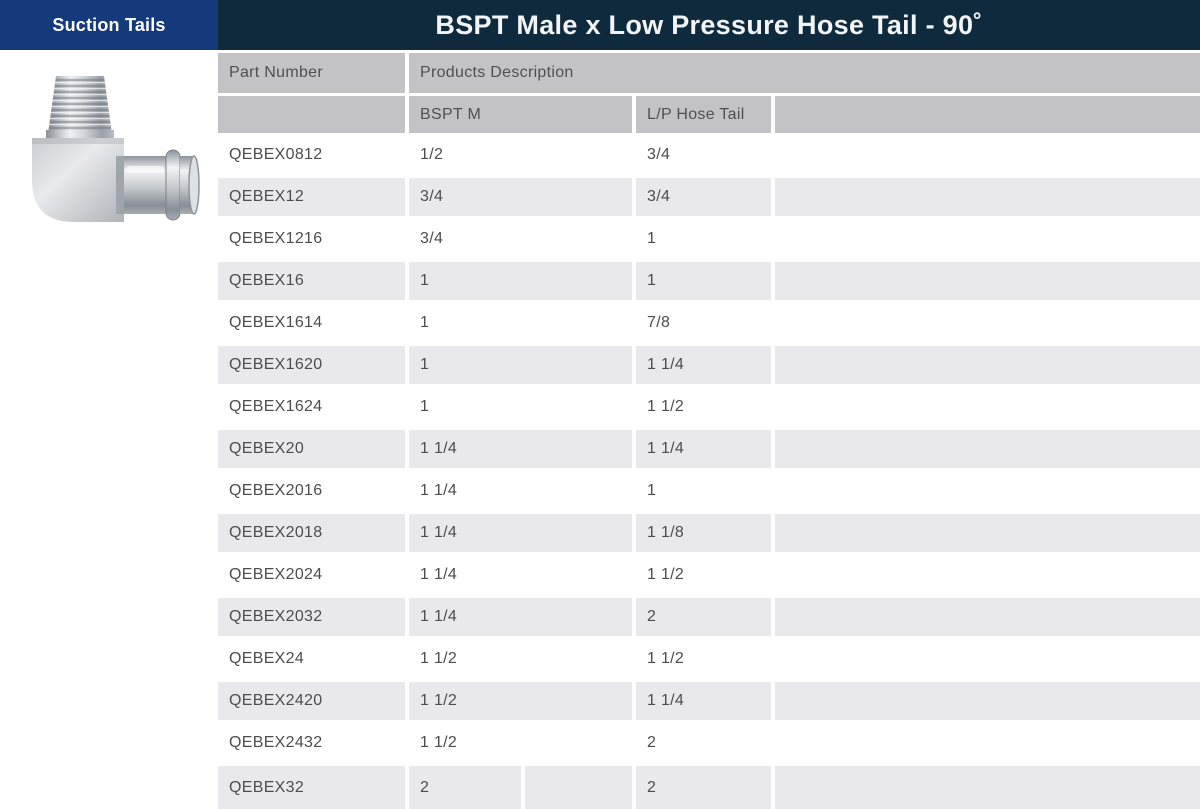  I want to click on part-number-cell: QEBEX24, so click(311, 659).